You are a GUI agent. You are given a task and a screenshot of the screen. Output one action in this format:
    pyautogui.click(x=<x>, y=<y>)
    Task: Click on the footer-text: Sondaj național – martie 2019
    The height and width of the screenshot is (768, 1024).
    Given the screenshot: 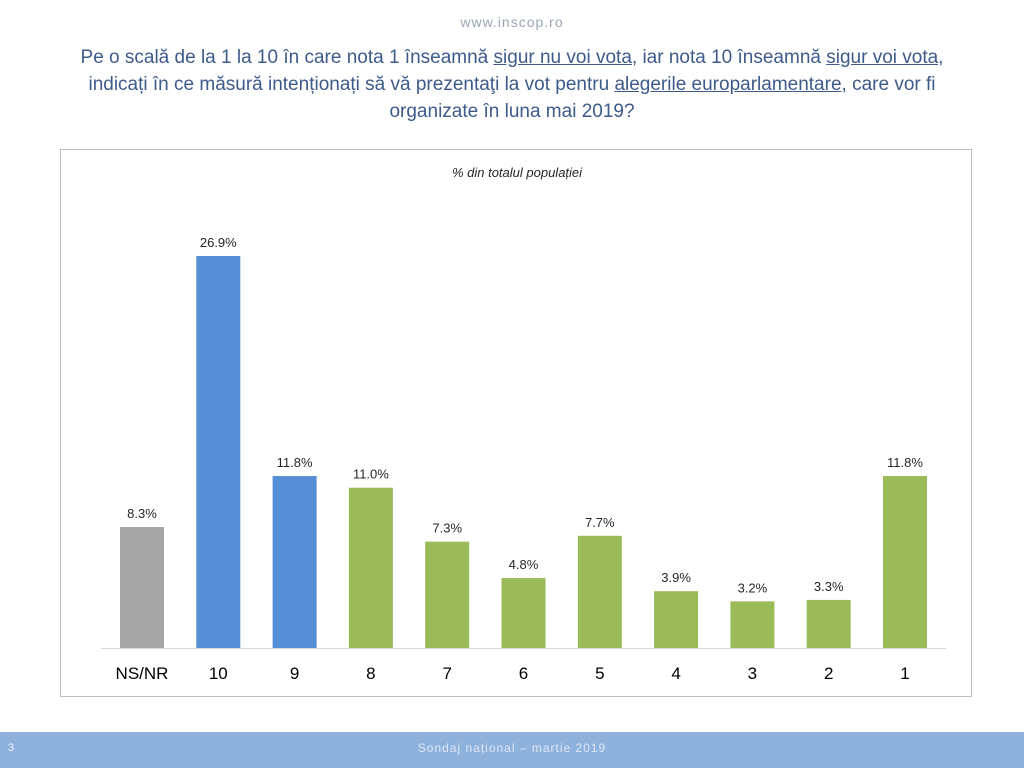 What is the action you would take?
    pyautogui.click(x=512, y=748)
    